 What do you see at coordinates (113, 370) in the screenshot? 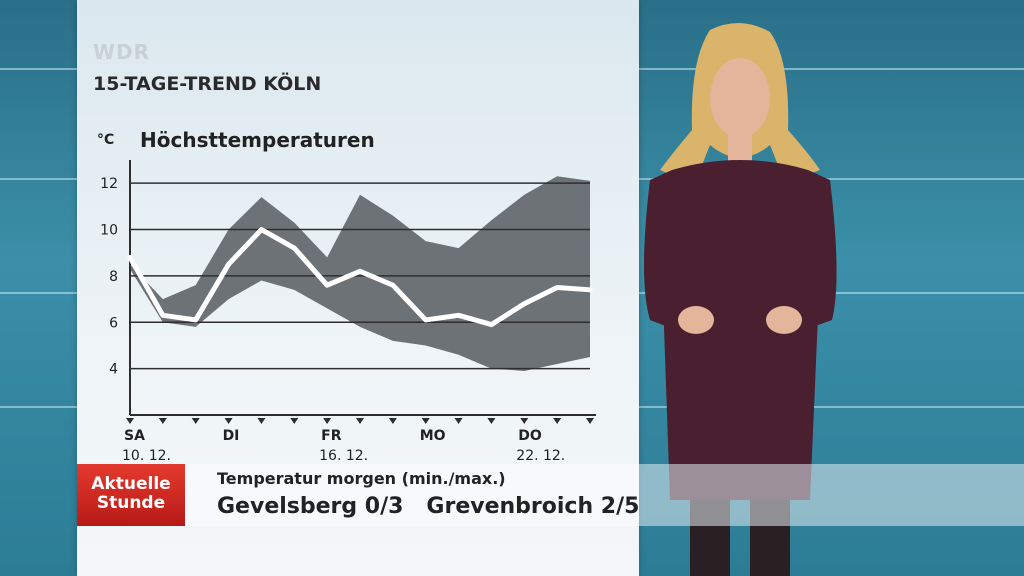
I see `y-tick-label: 4` at bounding box center [113, 370].